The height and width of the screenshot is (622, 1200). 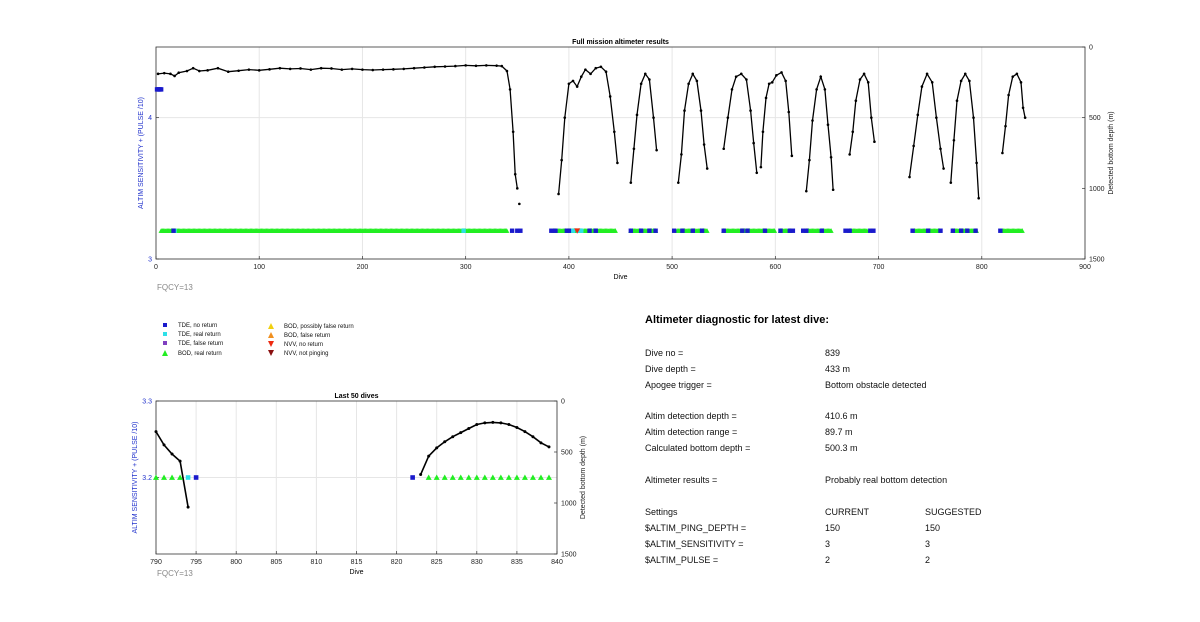 I want to click on setting-label: $ALTIM_SENSITIVITY =, so click(x=694, y=544).